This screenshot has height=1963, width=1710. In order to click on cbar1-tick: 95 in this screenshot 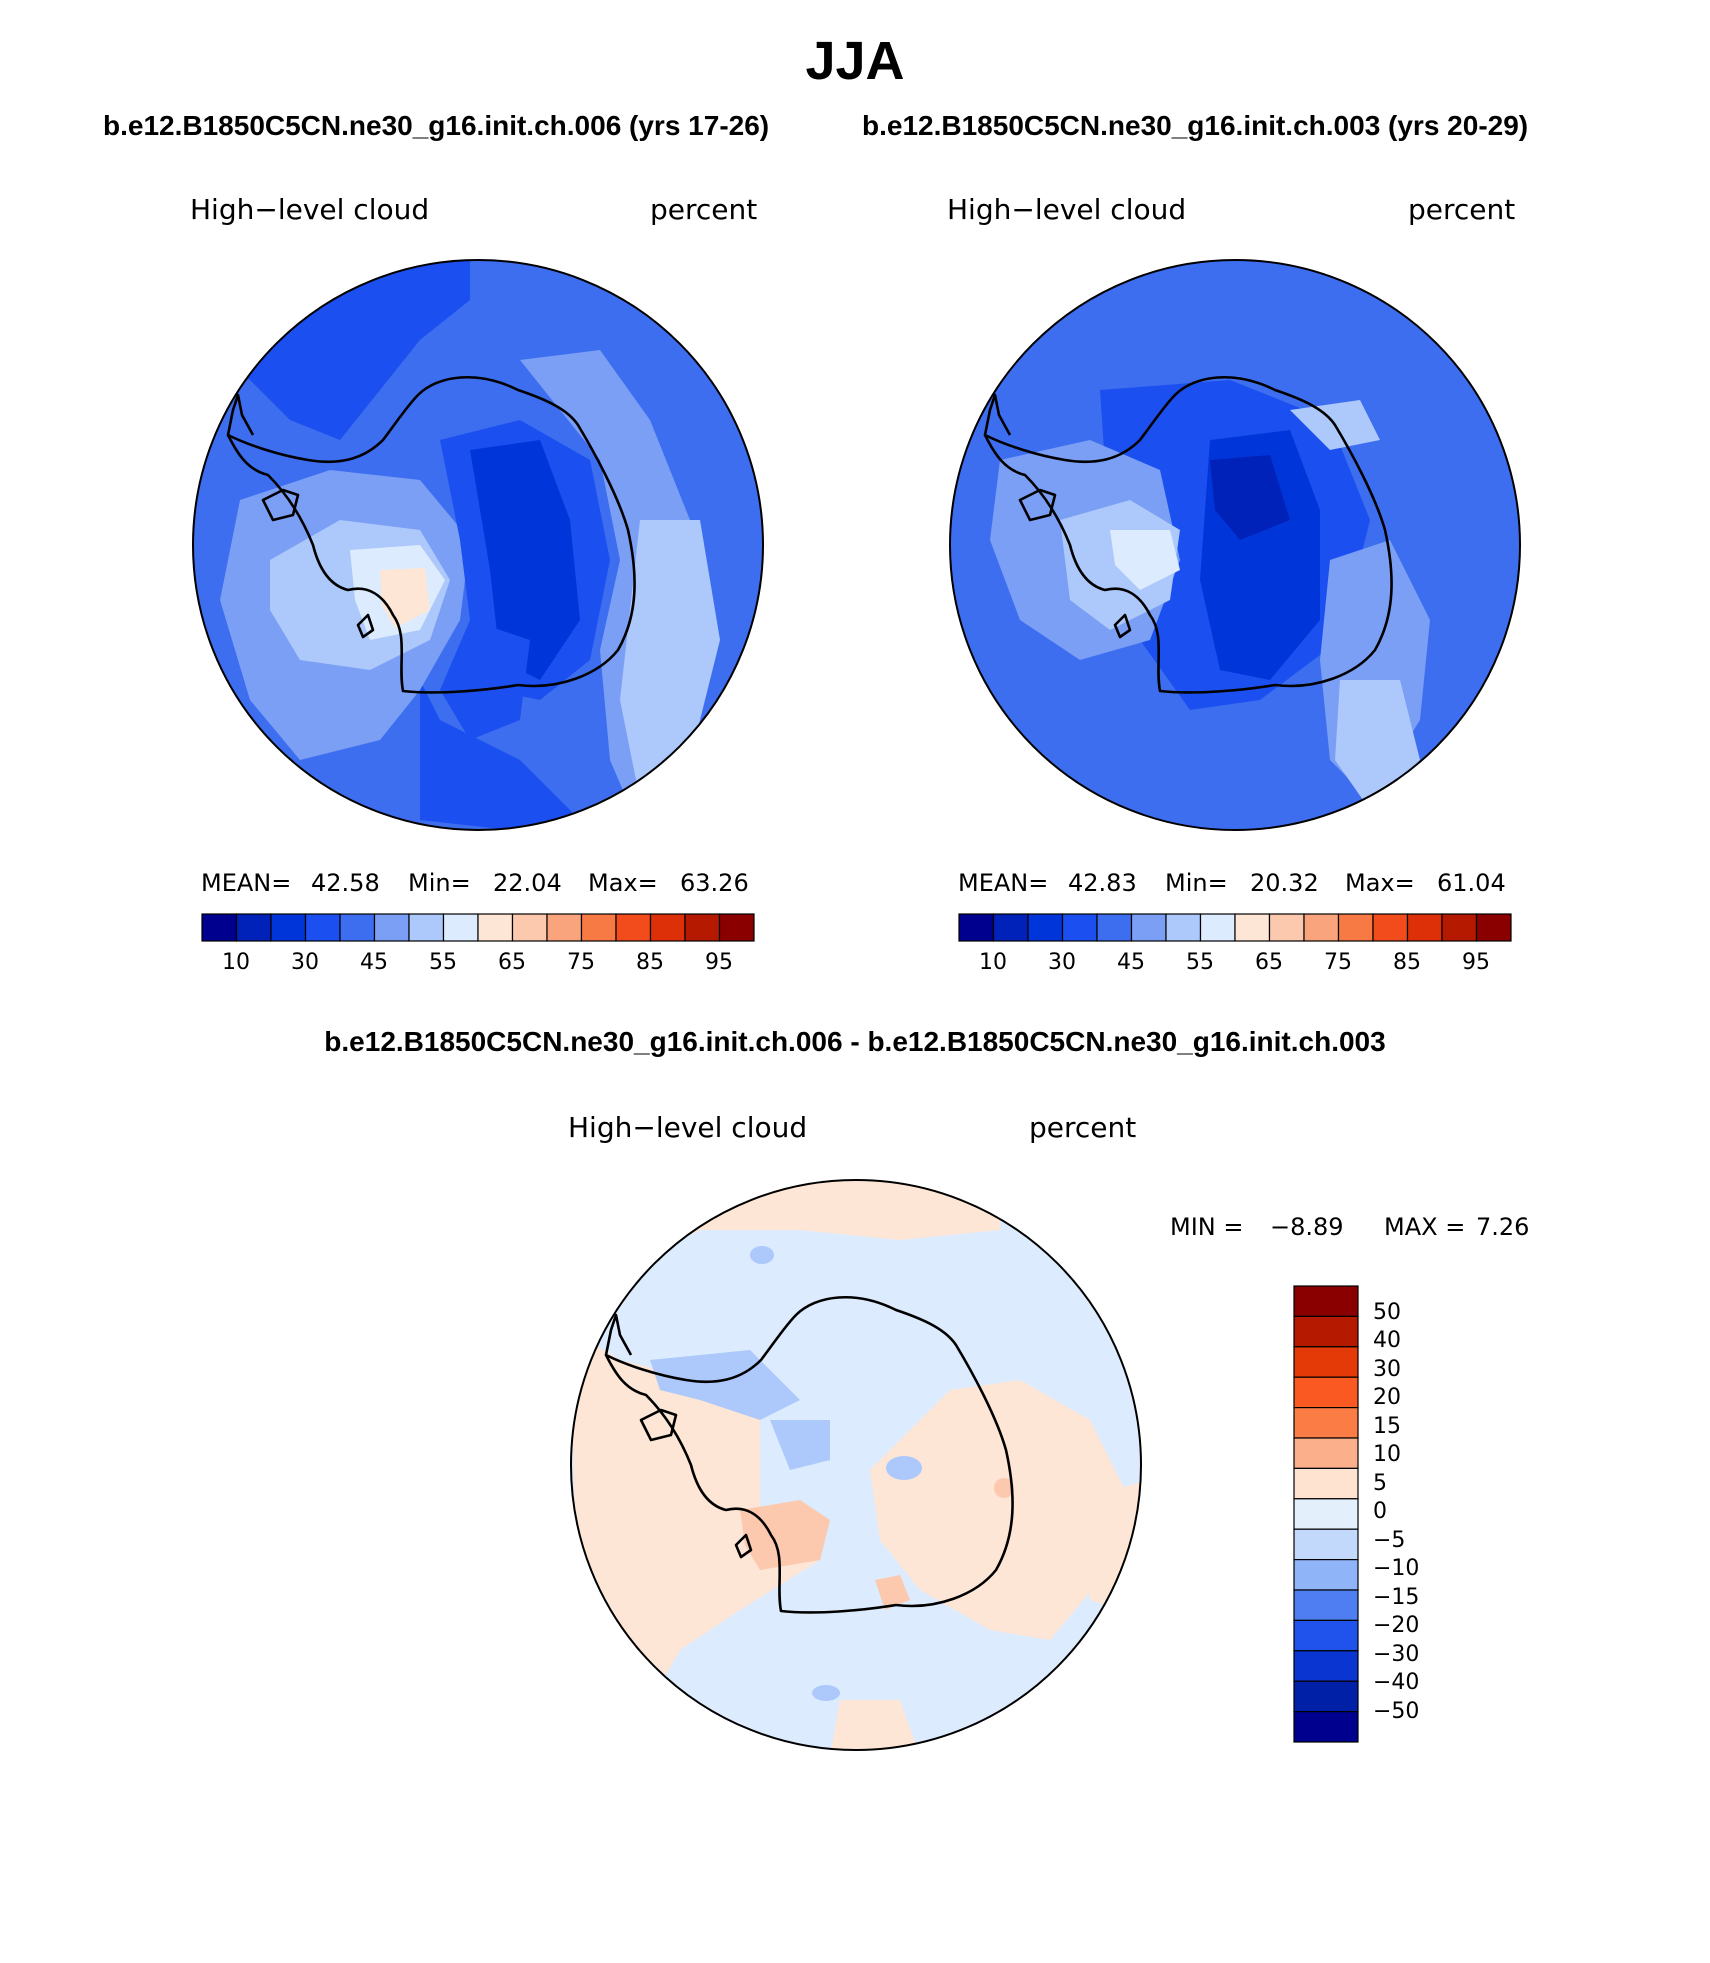, I will do `click(719, 962)`.